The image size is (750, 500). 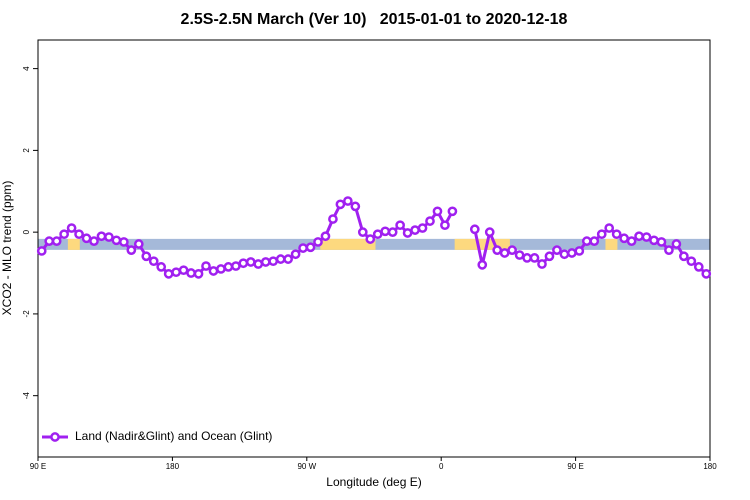 What do you see at coordinates (26, 314) in the screenshot?
I see `y-tick-label: -2` at bounding box center [26, 314].